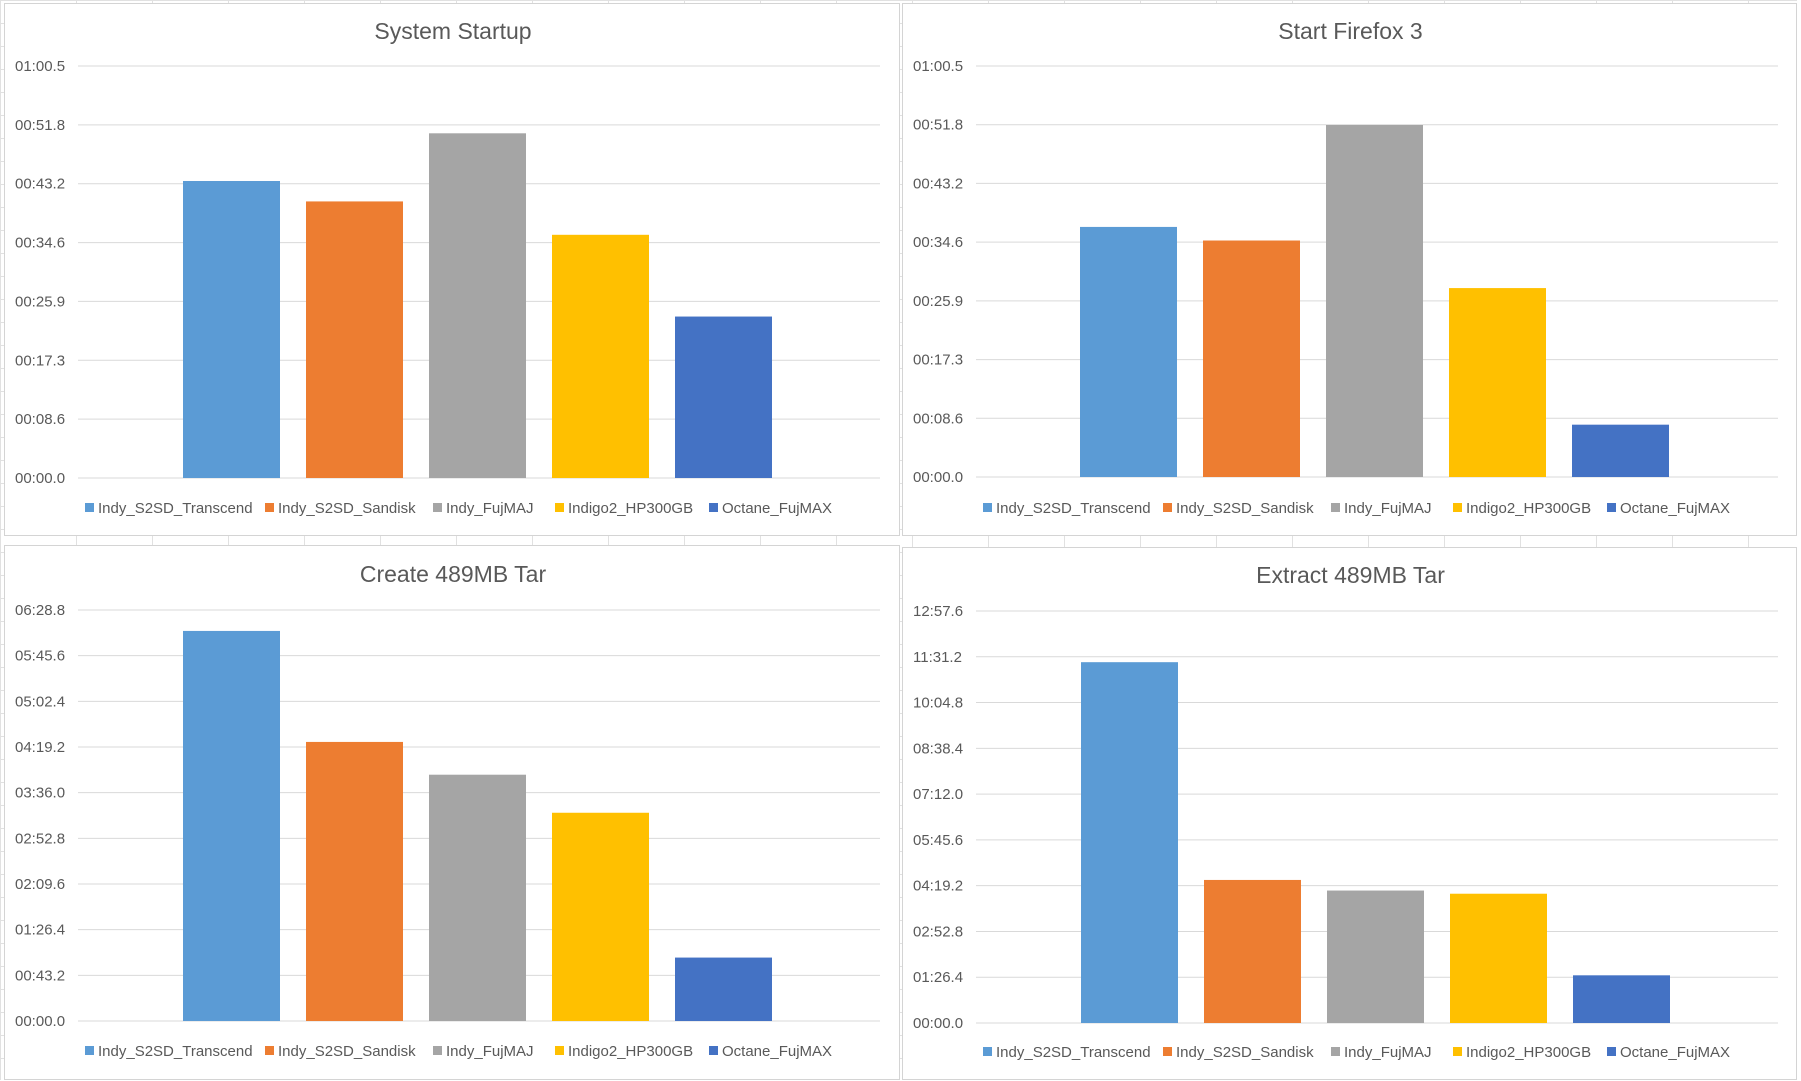 The image size is (1801, 1081). What do you see at coordinates (452, 31) in the screenshot?
I see `chart-title: System Startup` at bounding box center [452, 31].